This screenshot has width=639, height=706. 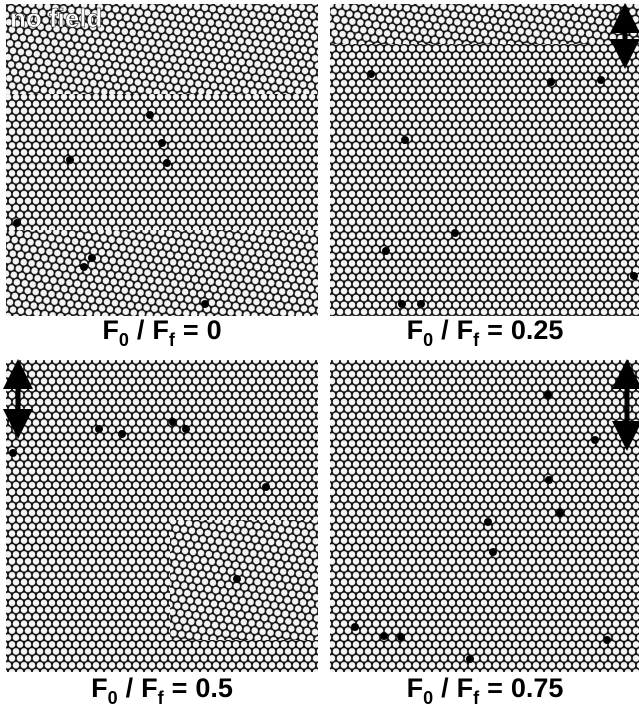 I want to click on caption: F0/Ff = 0.75, so click(x=485, y=689).